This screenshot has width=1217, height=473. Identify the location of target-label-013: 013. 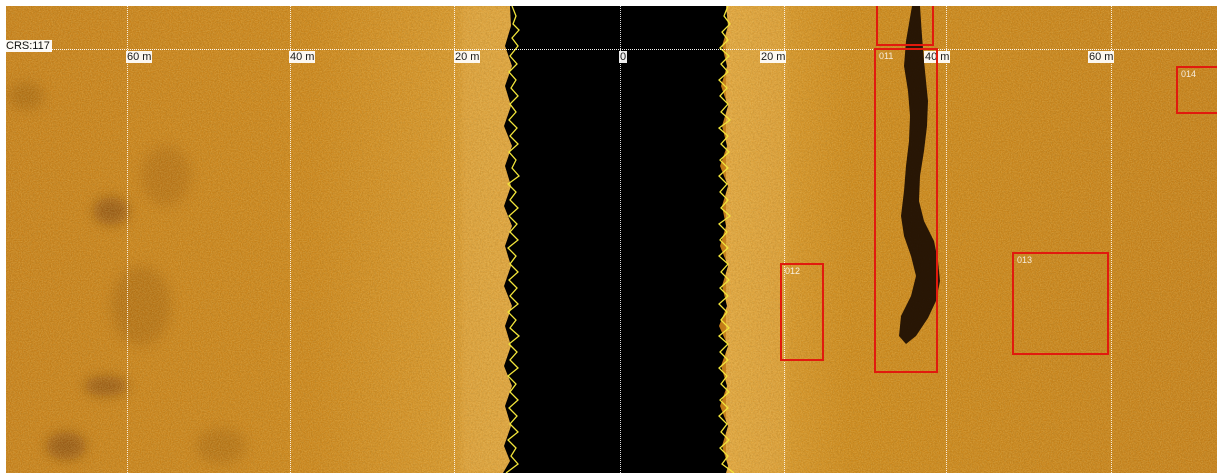
(1025, 260).